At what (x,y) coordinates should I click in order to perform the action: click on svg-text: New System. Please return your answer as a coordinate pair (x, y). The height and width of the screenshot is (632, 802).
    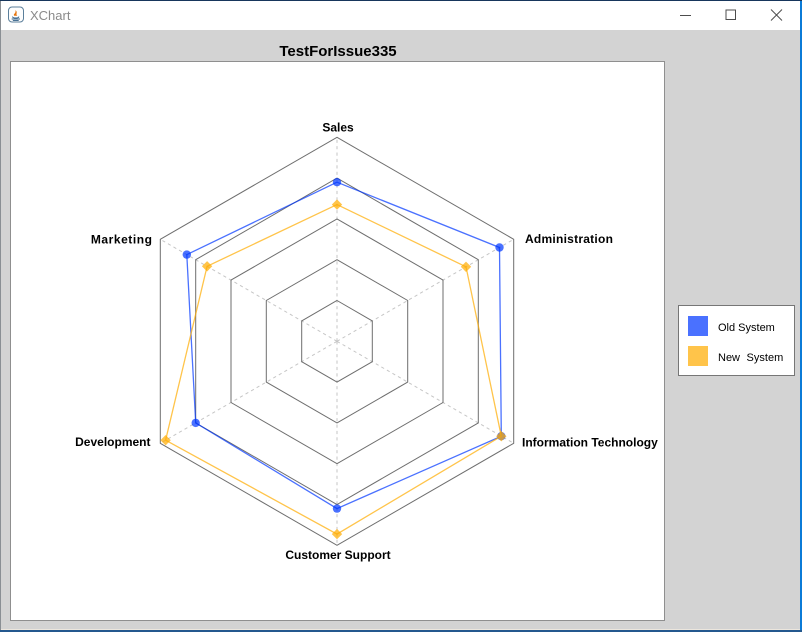
    Looking at the image, I should click on (750, 358).